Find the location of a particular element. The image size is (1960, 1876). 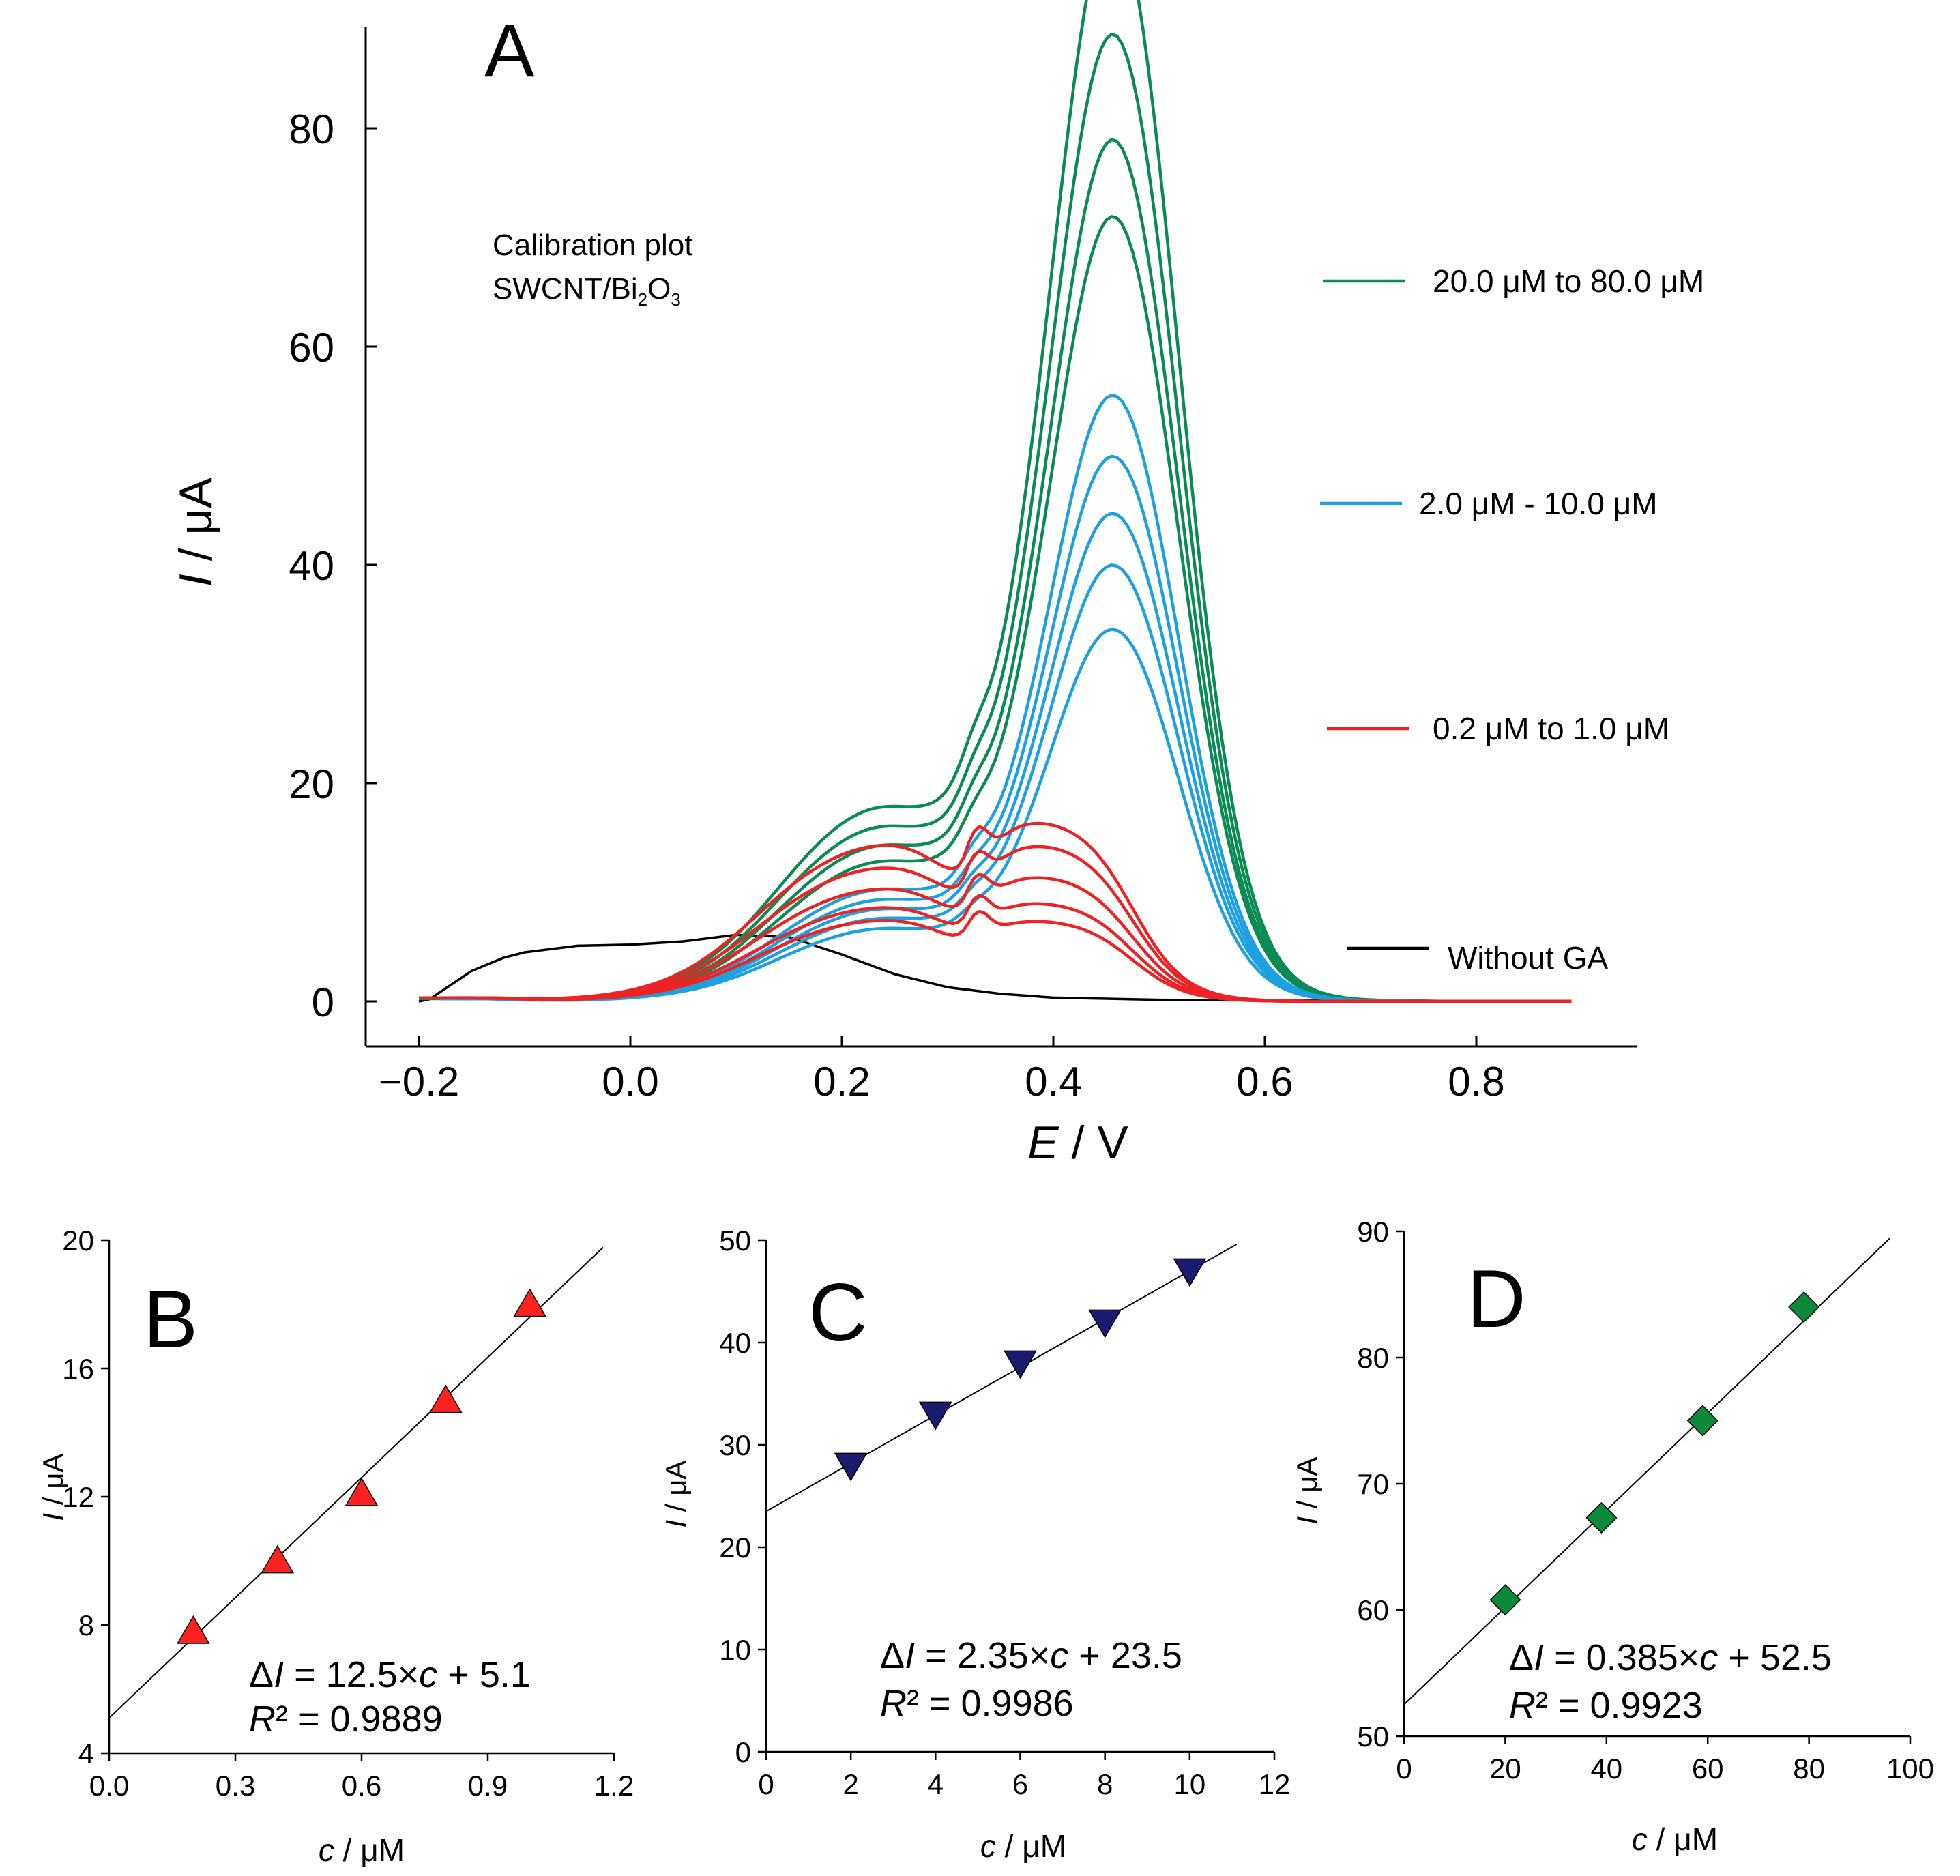

a-legend-label: 20.0 μM to 80.0 μM is located at coordinates (1568, 281).